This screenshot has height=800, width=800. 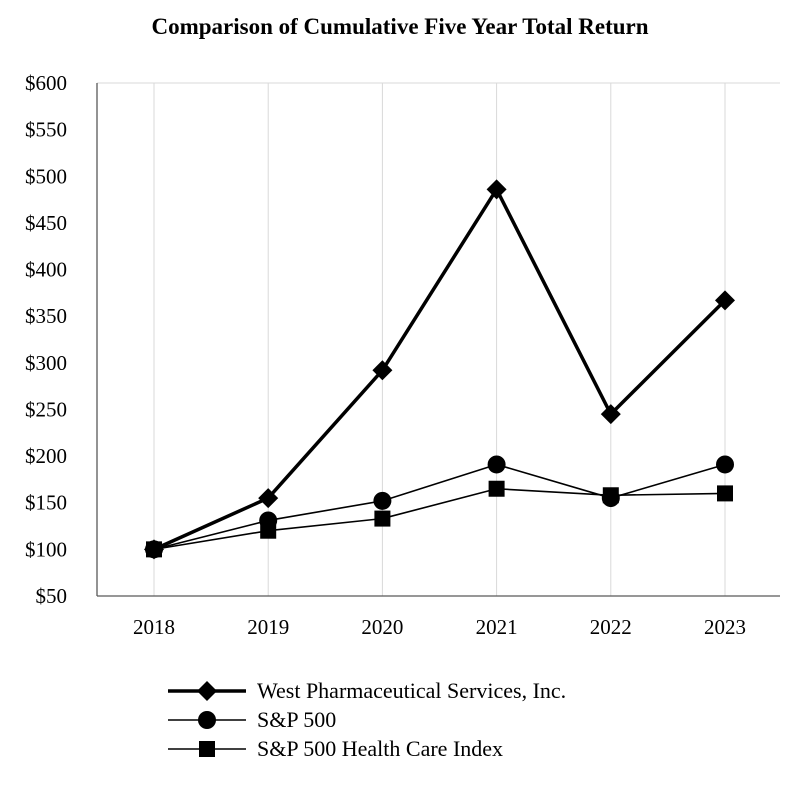 I want to click on x-tick-label: 2019, so click(x=268, y=627).